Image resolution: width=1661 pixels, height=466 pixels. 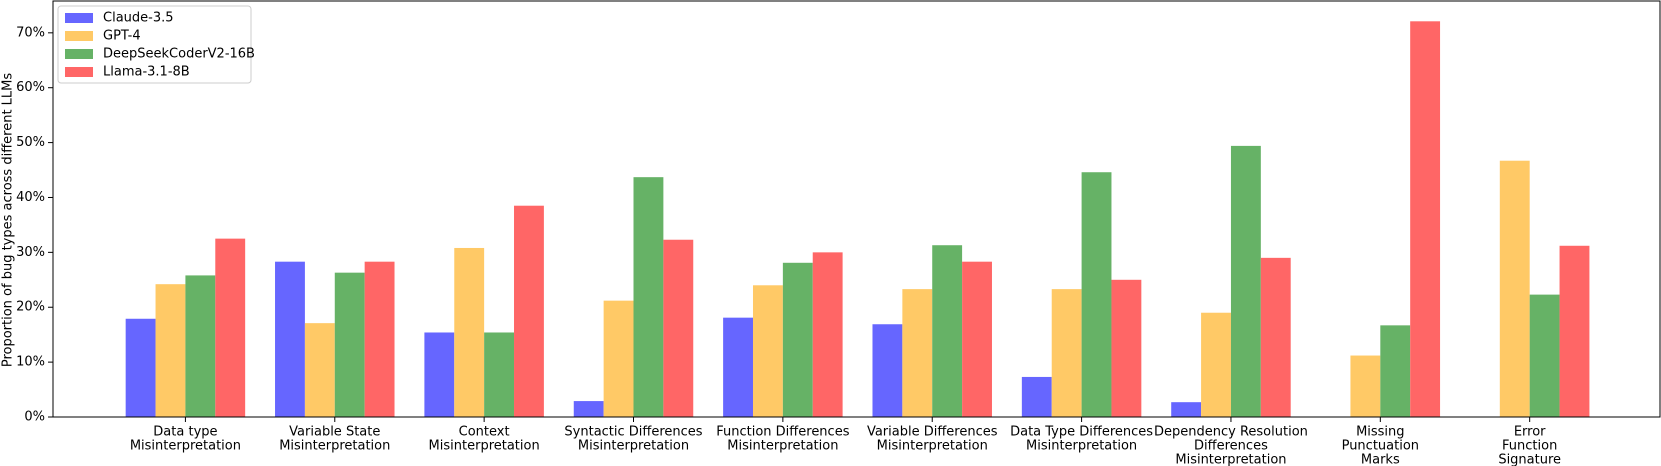 What do you see at coordinates (1081, 432) in the screenshot?
I see `x-tick-label: Data Type Differences` at bounding box center [1081, 432].